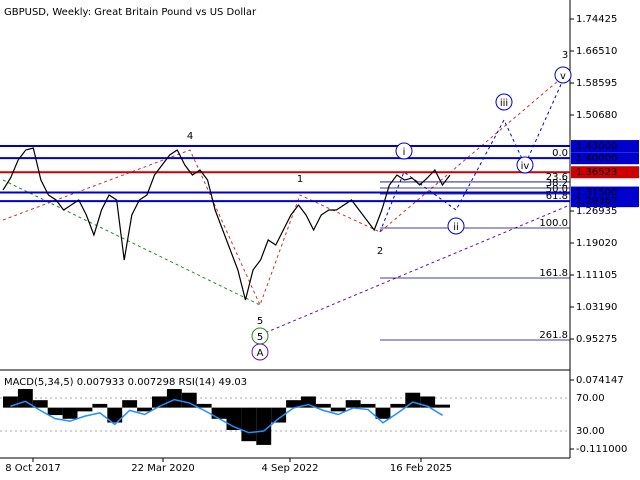 The width and height of the screenshot is (640, 480). What do you see at coordinates (553, 223) in the screenshot?
I see `fib-label: 100.0` at bounding box center [553, 223].